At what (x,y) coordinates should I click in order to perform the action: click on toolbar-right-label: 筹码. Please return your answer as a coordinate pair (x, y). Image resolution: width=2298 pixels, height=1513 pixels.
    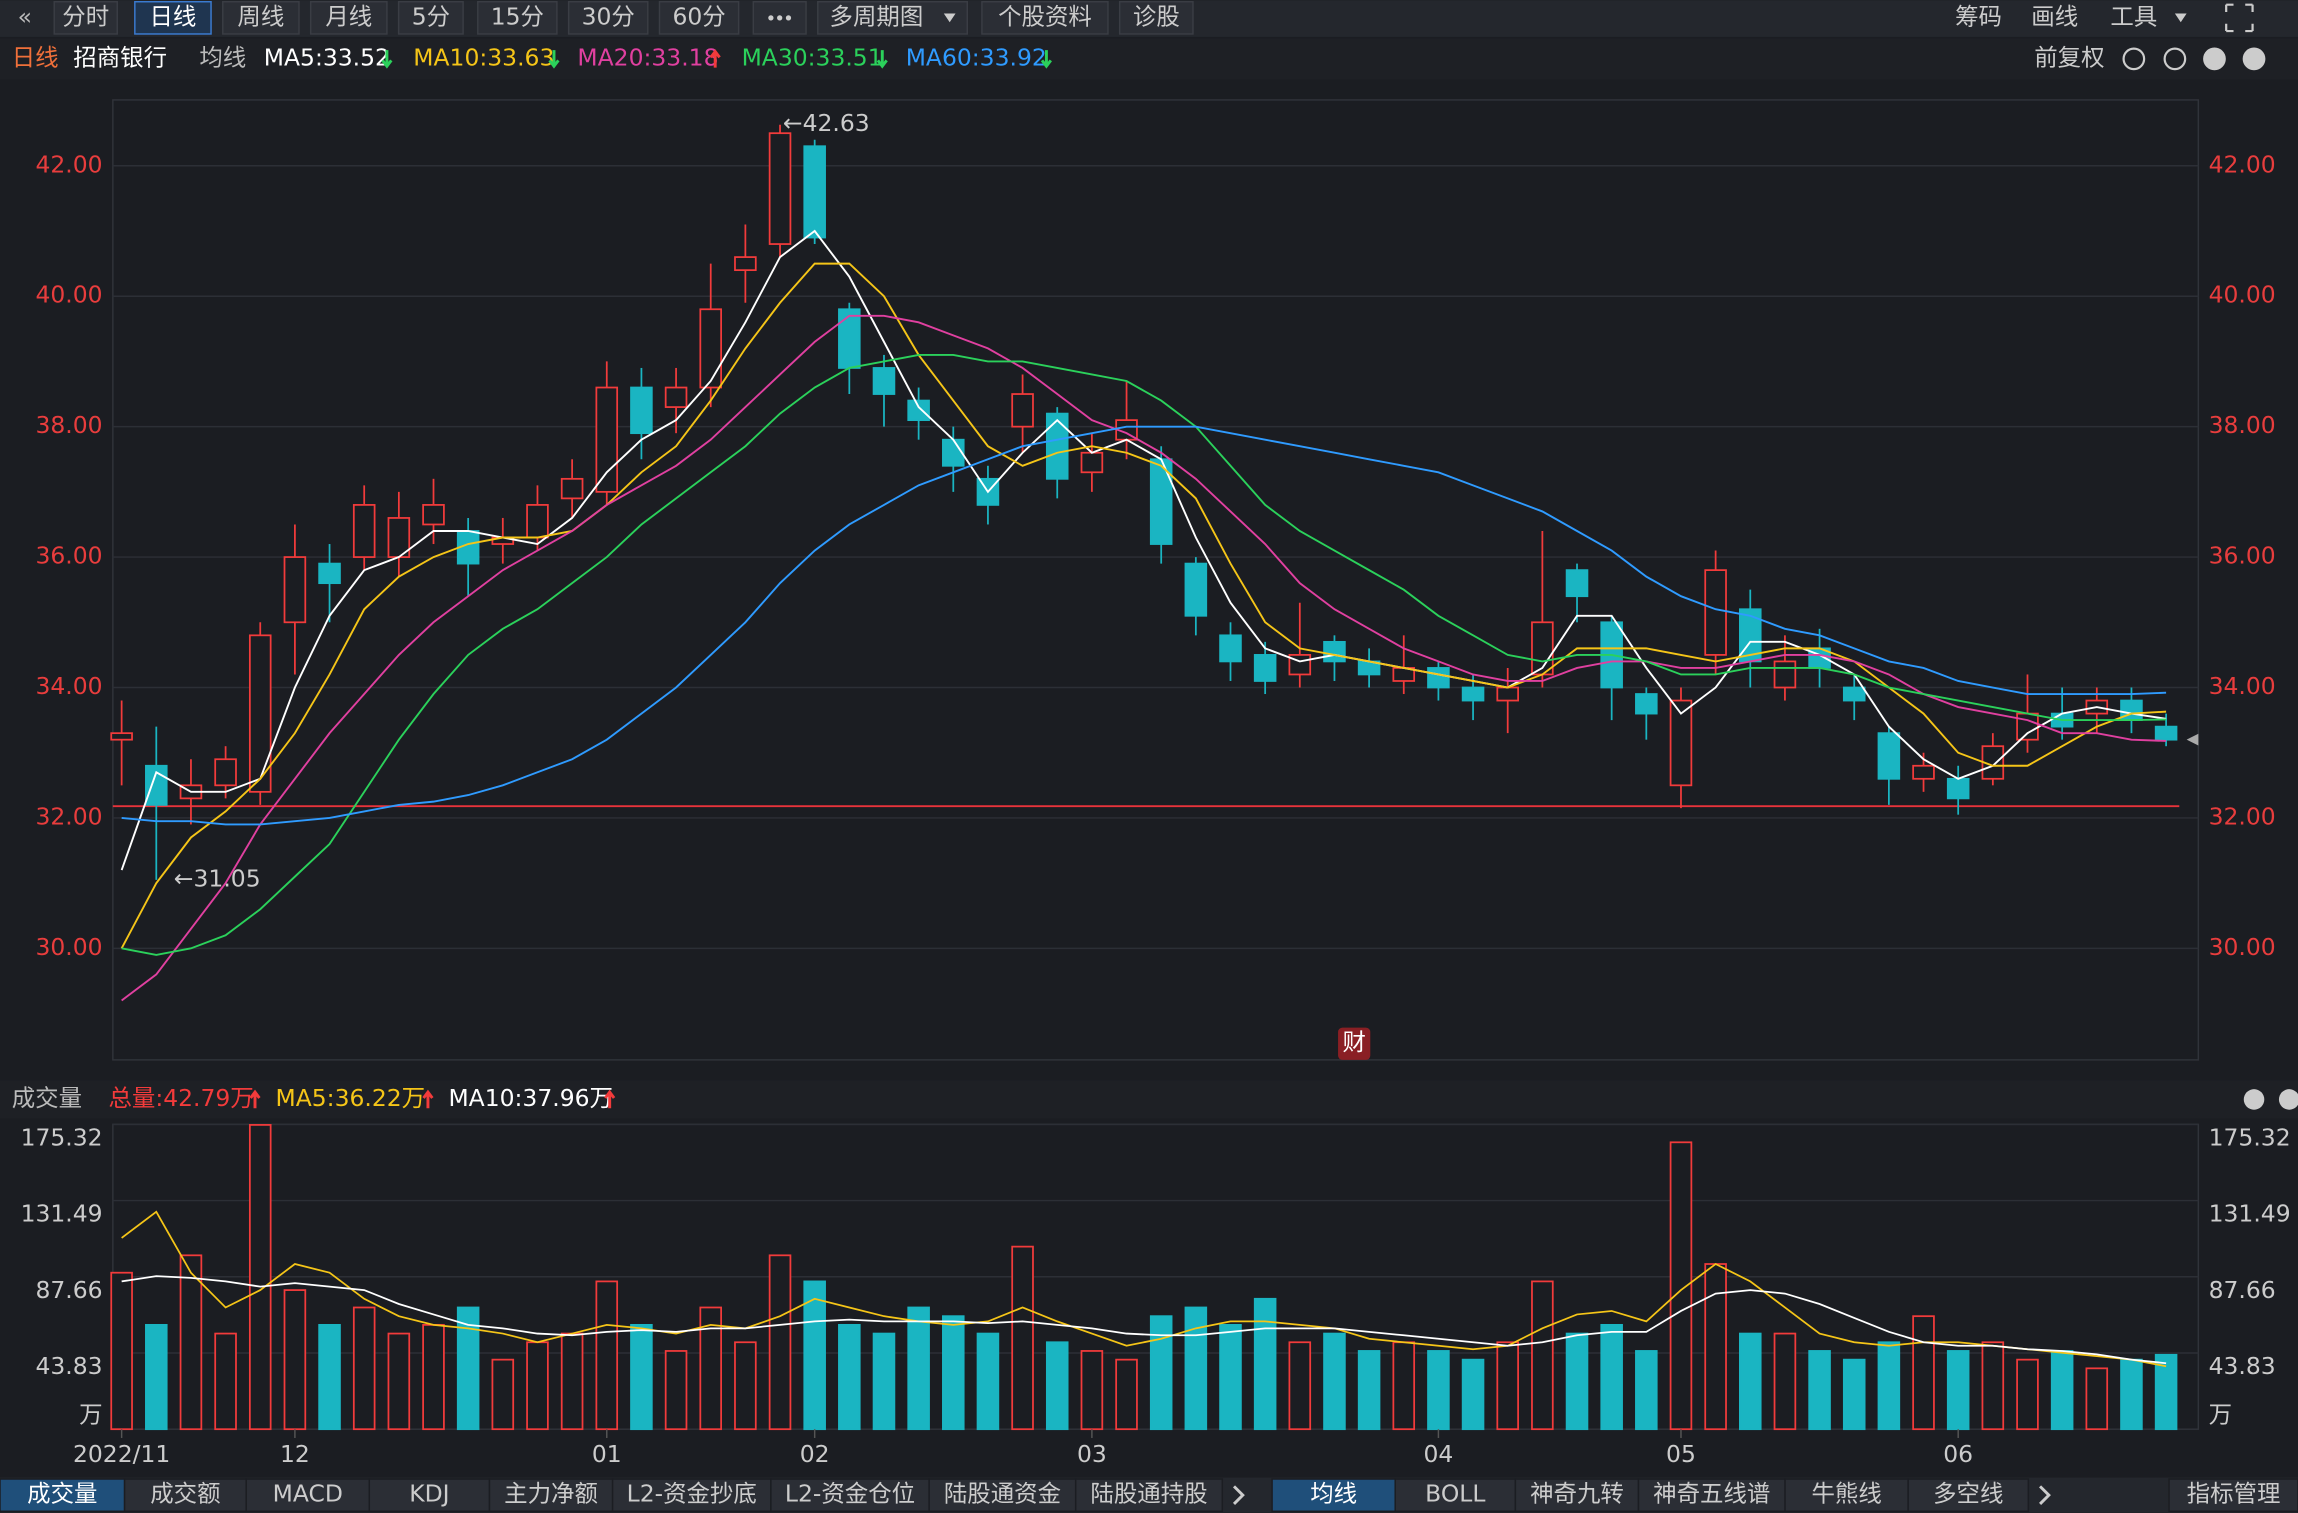
    Looking at the image, I should click on (1978, 16).